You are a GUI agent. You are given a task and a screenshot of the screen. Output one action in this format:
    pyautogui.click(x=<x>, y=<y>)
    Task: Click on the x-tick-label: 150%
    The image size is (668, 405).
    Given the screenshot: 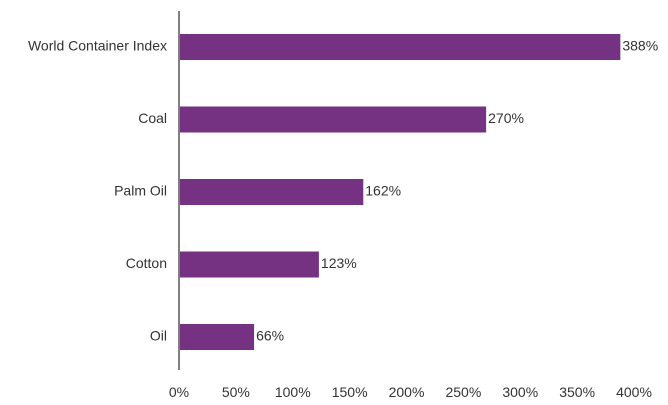 What is the action you would take?
    pyautogui.click(x=350, y=392)
    